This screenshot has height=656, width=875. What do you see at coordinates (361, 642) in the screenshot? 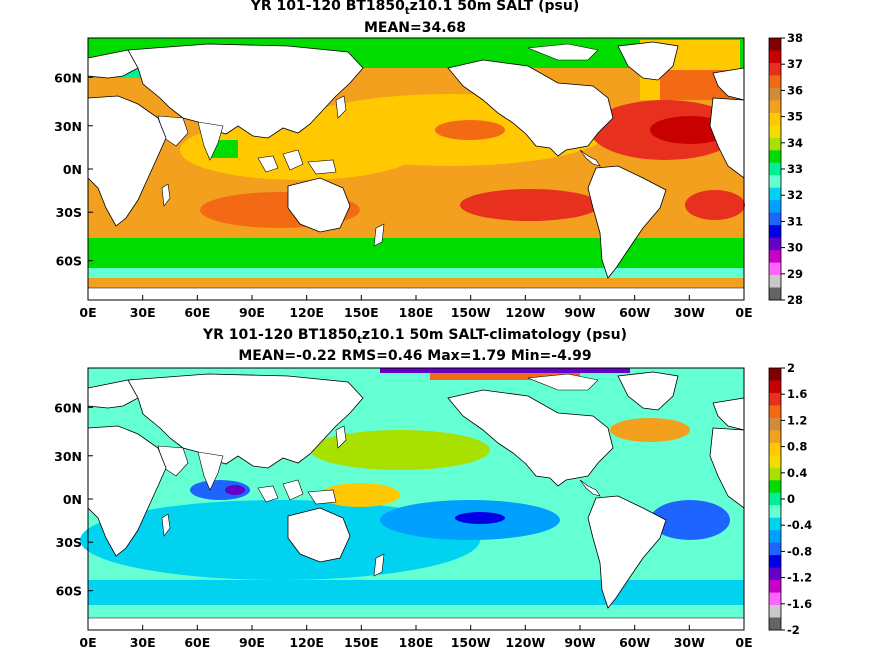
I see `bottom-lon-label: 150E` at bounding box center [361, 642].